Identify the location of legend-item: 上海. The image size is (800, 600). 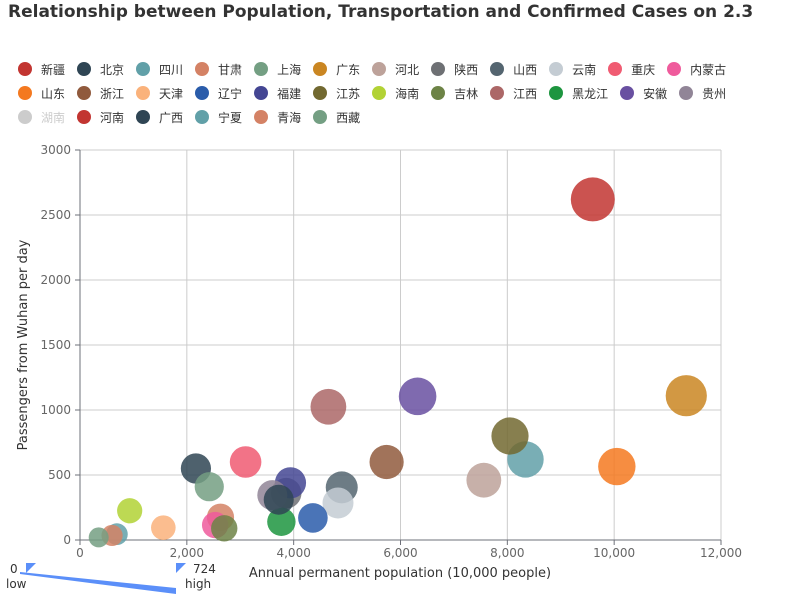
(277, 69).